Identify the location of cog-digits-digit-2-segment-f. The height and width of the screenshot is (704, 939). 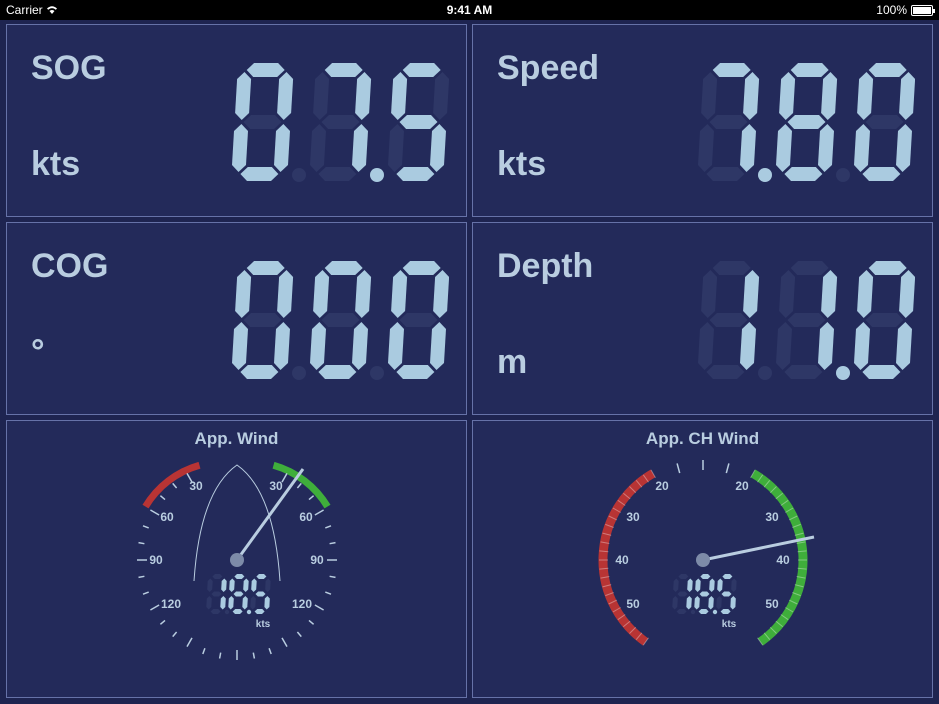
(399, 294).